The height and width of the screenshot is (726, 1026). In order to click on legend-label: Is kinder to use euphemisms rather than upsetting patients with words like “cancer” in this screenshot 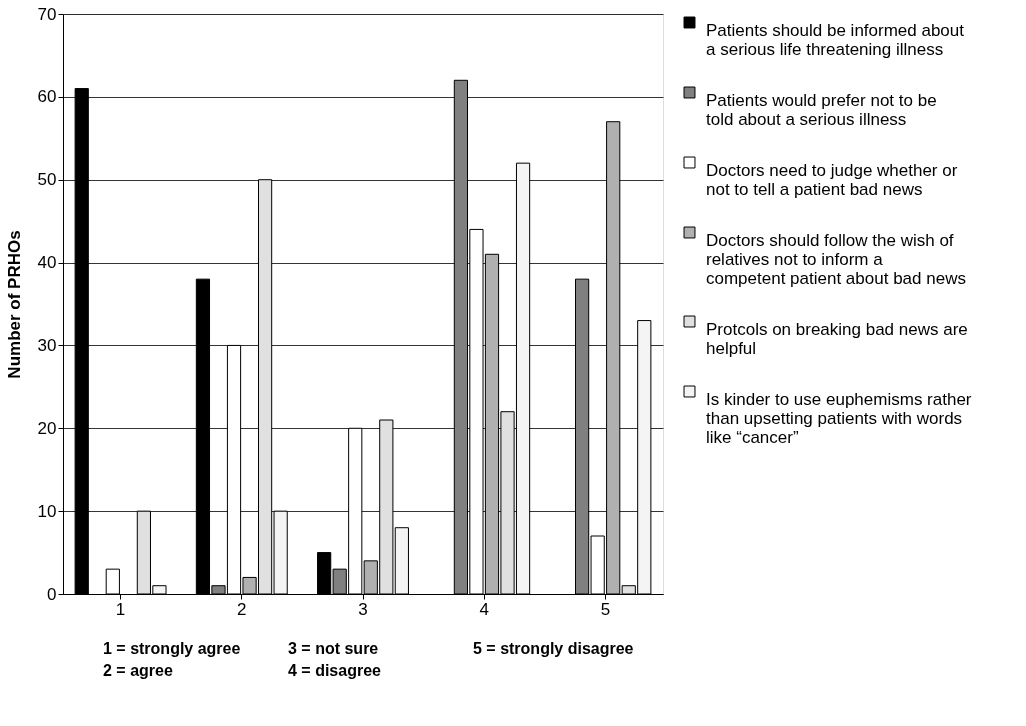, I will do `click(839, 418)`.